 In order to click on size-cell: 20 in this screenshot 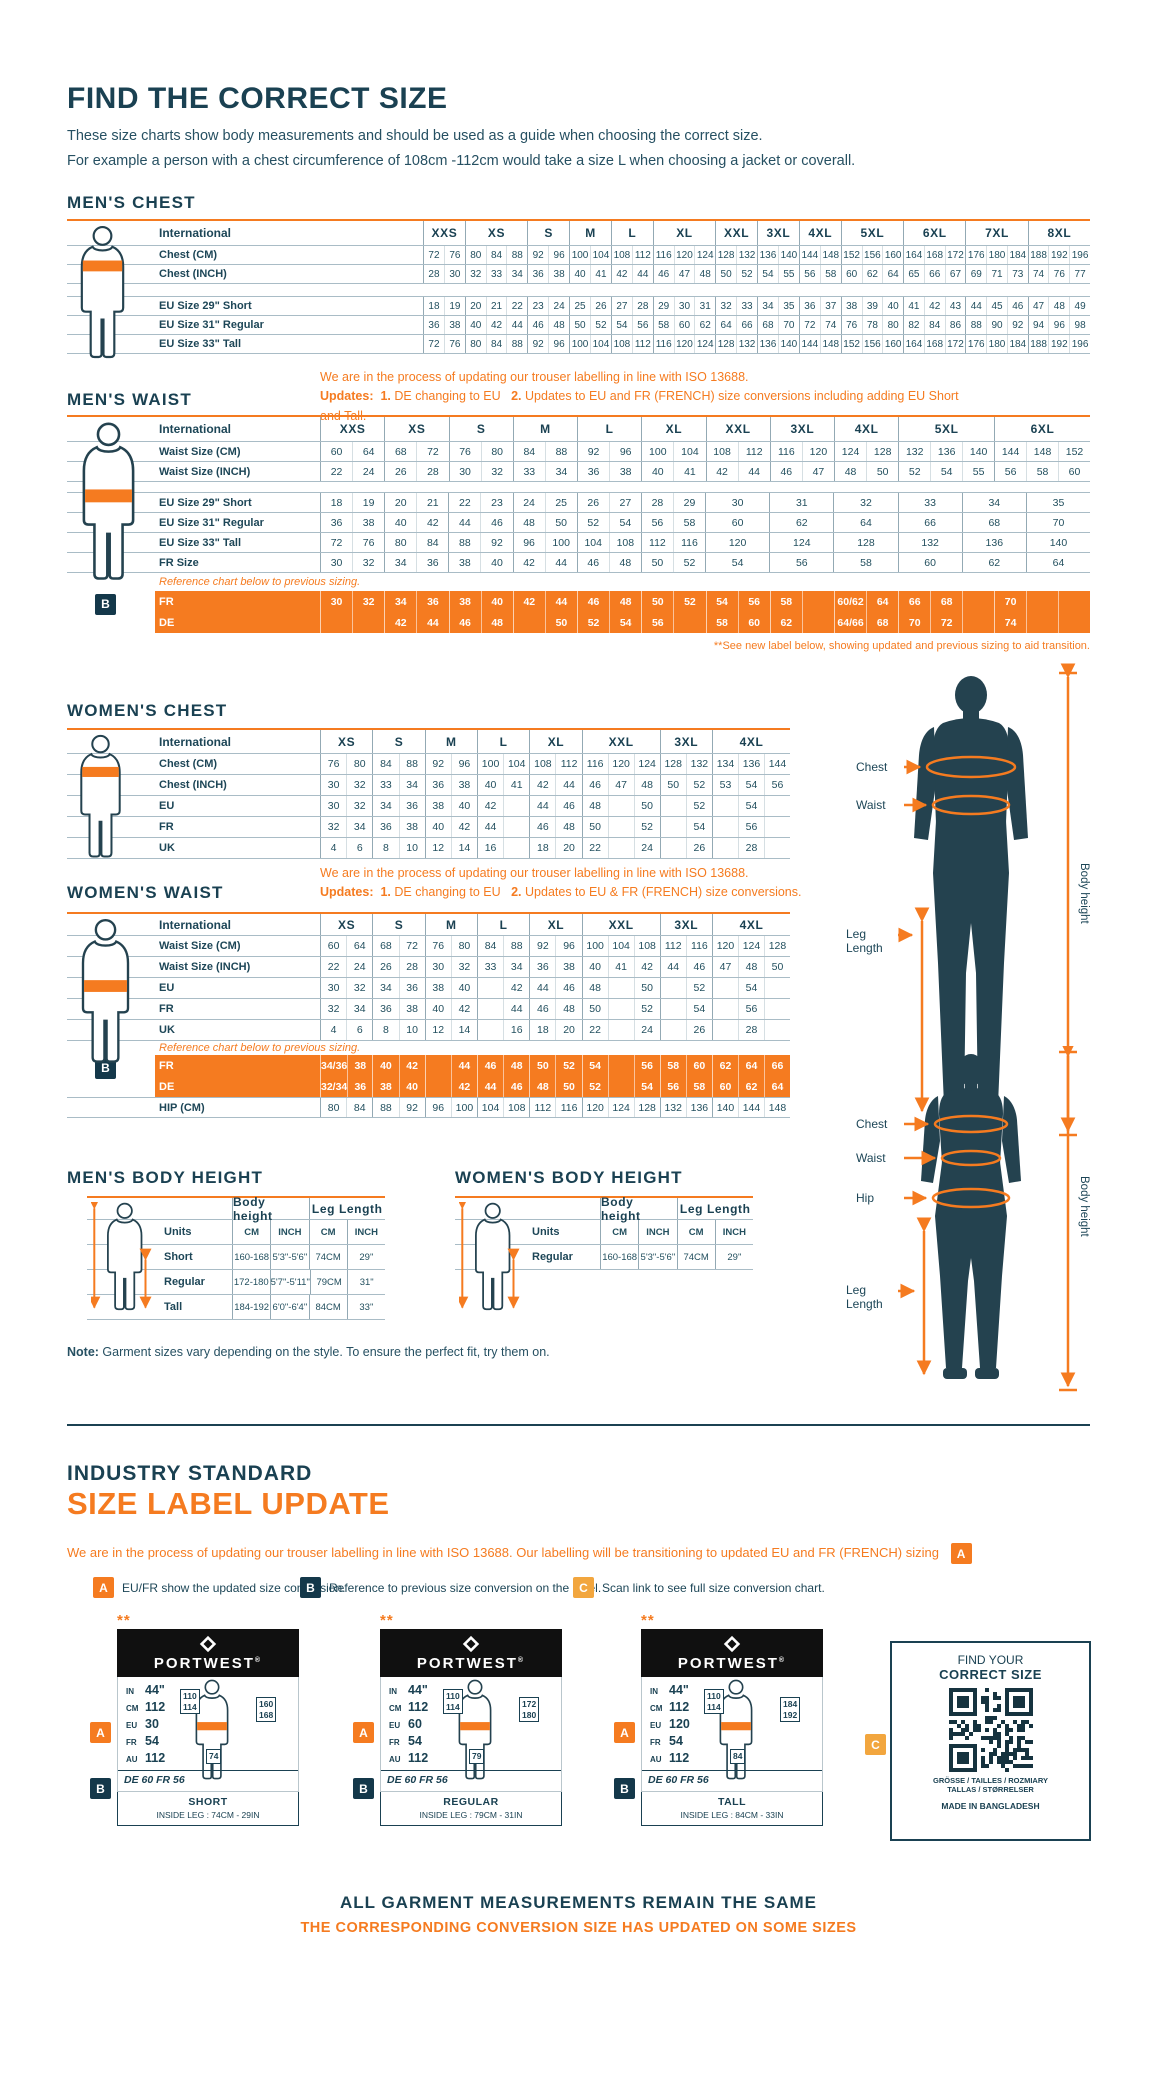, I will do `click(568, 1030)`.